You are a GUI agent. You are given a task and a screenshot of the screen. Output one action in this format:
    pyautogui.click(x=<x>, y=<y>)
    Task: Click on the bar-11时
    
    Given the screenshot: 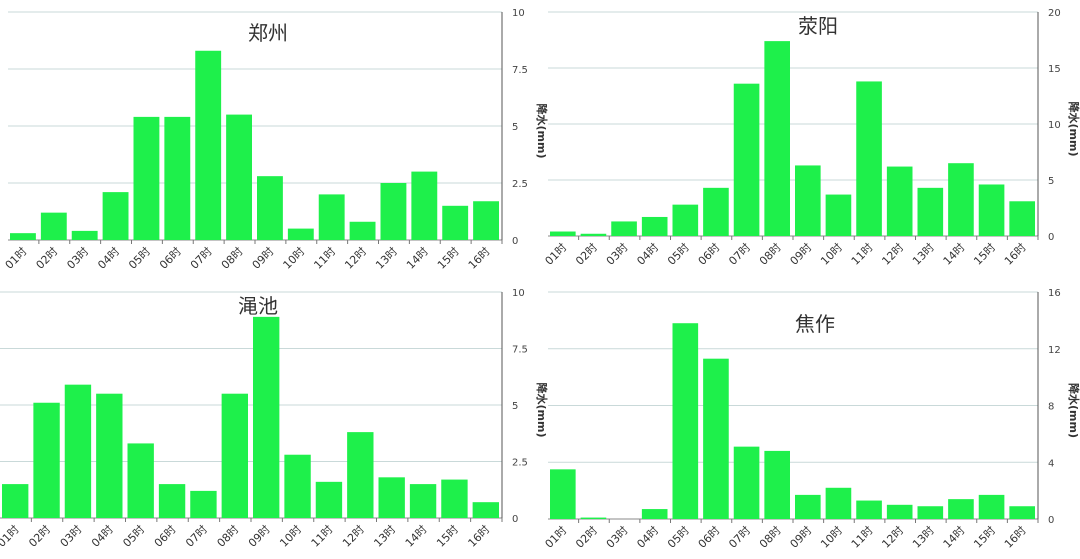 What is the action you would take?
    pyautogui.click(x=331, y=217)
    